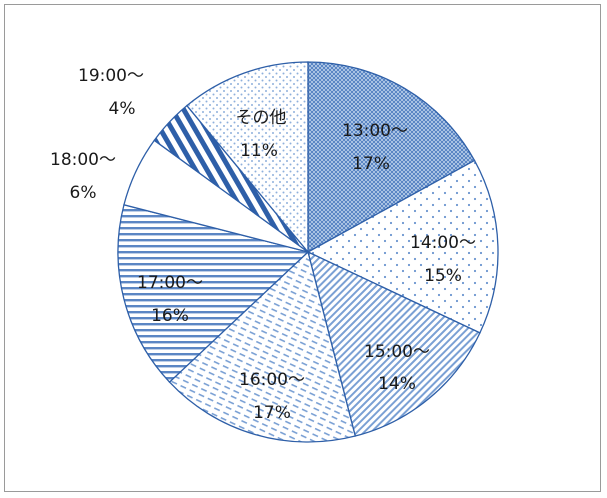  Describe the element at coordinates (375, 131) in the screenshot. I see `slice-label-13: 13:00〜` at that location.